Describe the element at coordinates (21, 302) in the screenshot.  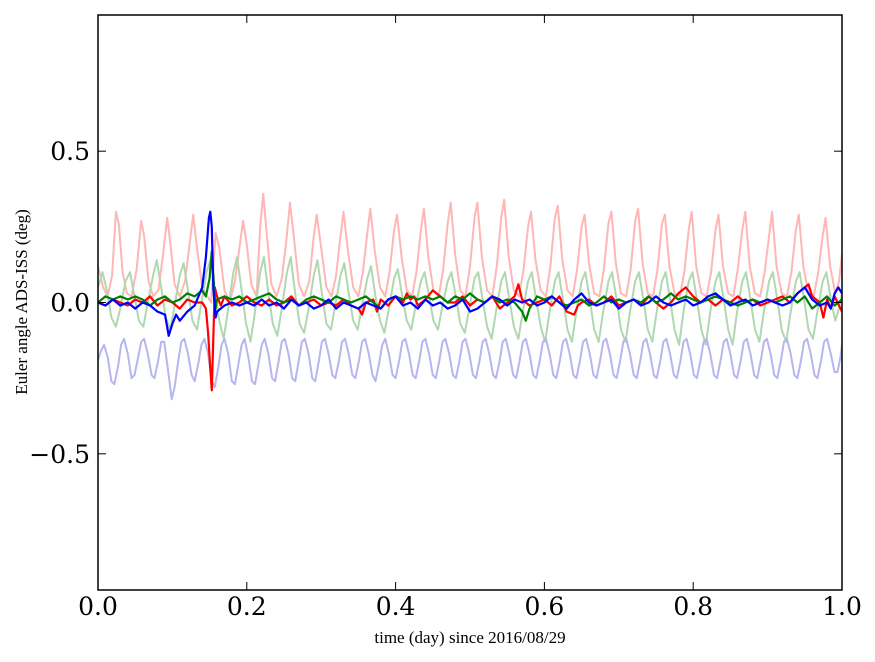
I see `y-axis-title: Euler angle ADS-ISS (deg)` at that location.